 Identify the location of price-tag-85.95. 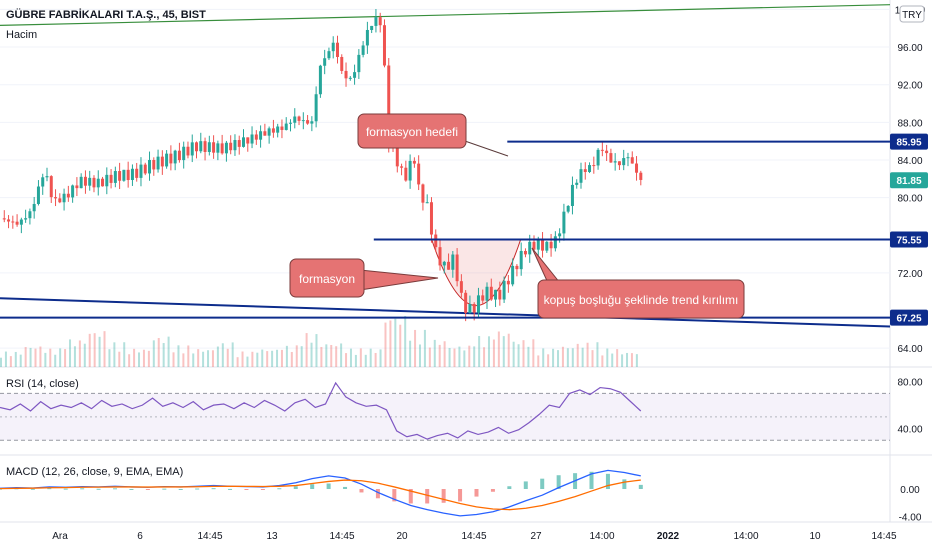
(909, 141).